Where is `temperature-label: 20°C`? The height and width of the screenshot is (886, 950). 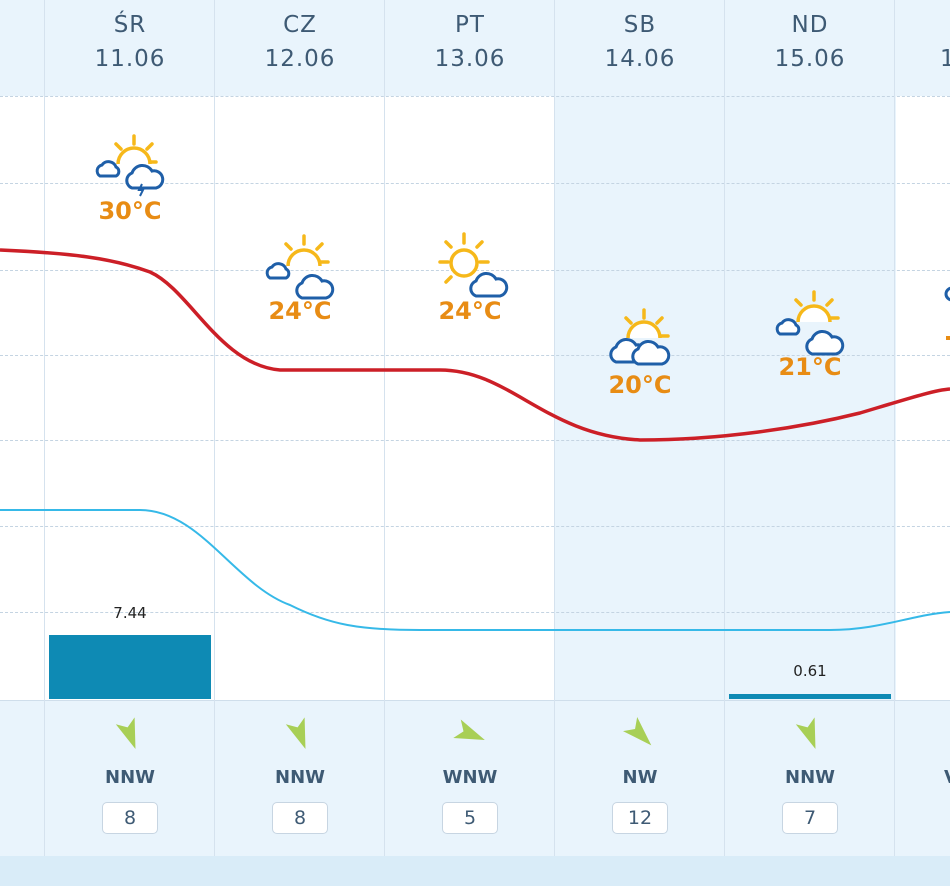 temperature-label: 20°C is located at coordinates (640, 385).